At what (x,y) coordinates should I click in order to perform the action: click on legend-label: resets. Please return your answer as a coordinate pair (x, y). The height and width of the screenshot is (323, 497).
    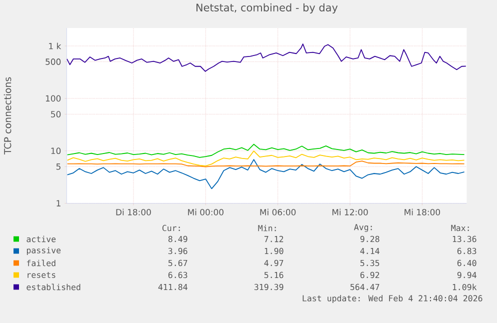
    Looking at the image, I should click on (42, 275).